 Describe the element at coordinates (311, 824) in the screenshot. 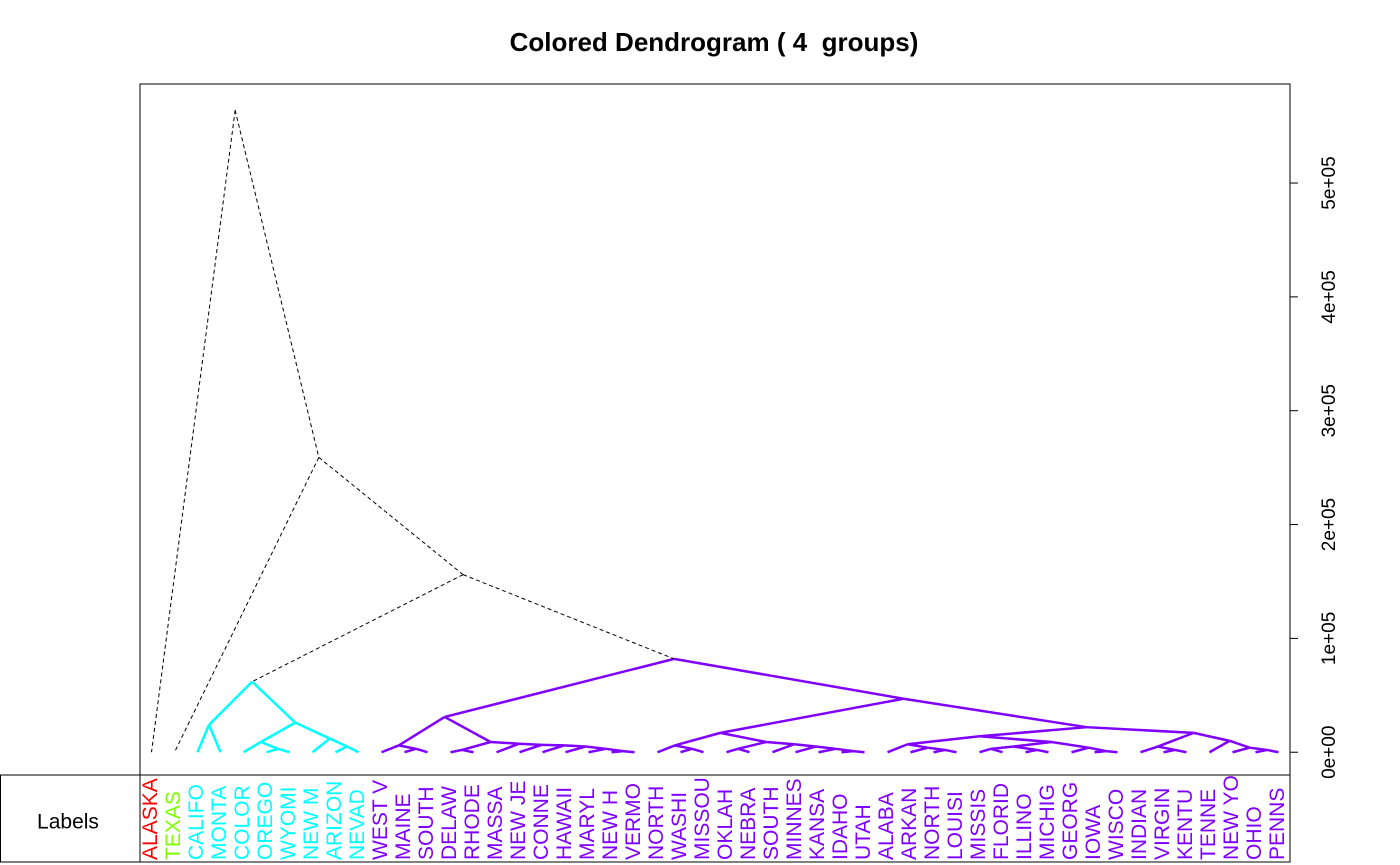

I see `leaf-label: NEW M` at that location.